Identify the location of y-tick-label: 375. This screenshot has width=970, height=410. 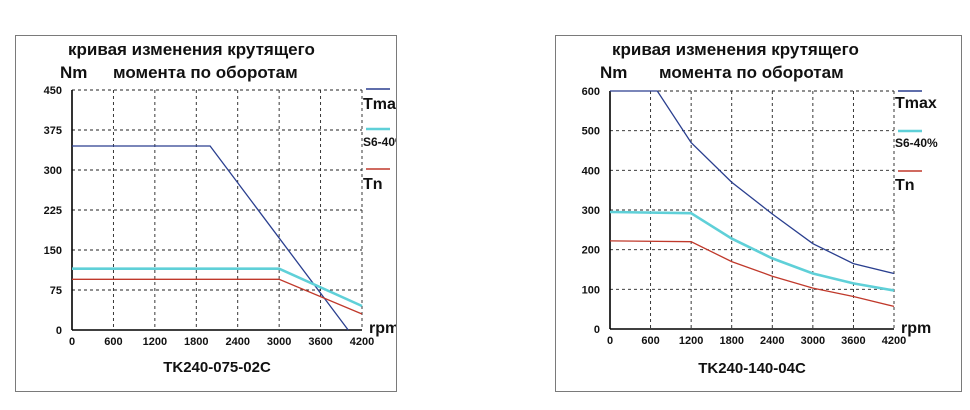
(53, 131).